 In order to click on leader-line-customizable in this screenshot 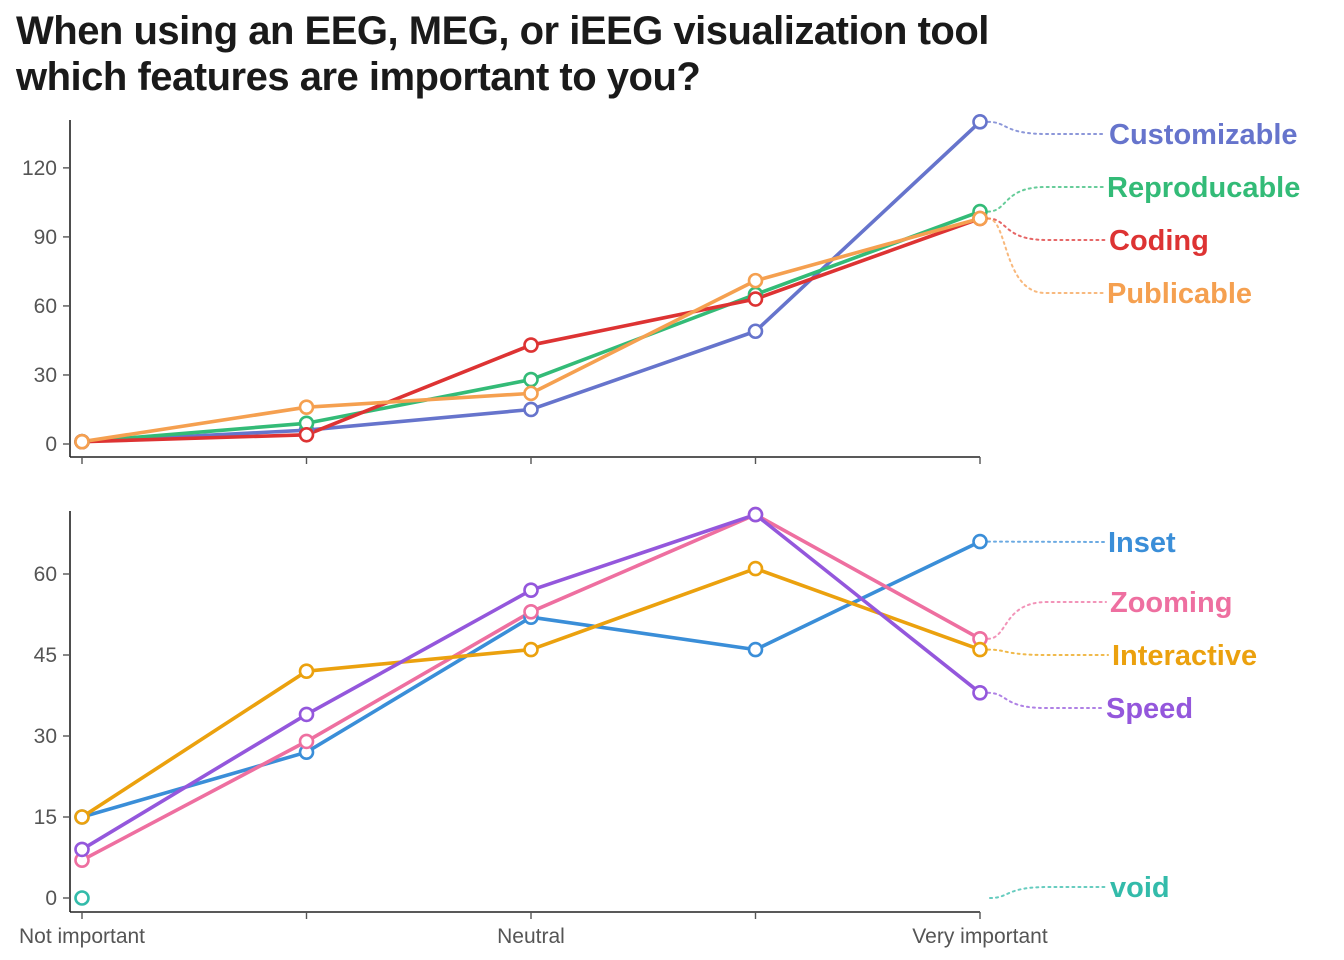, I will do `click(1046, 127)`.